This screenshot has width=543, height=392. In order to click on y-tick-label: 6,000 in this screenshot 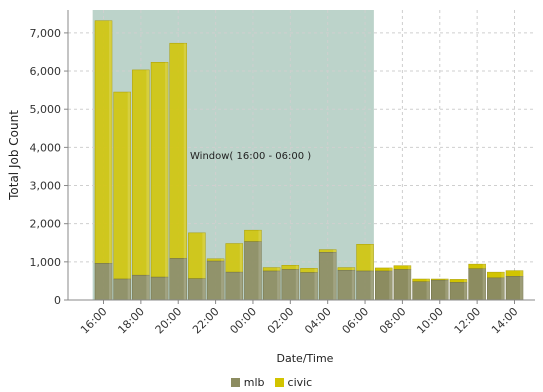, I will do `click(46, 71)`.